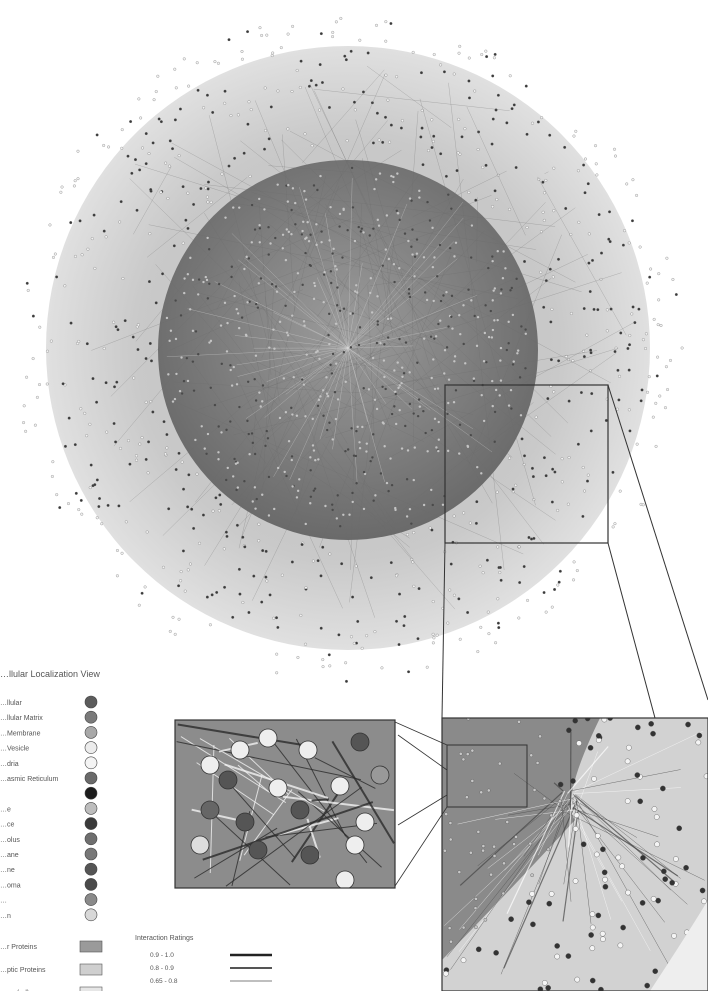  I want to click on legend-item-label: …ne, so click(7, 870).